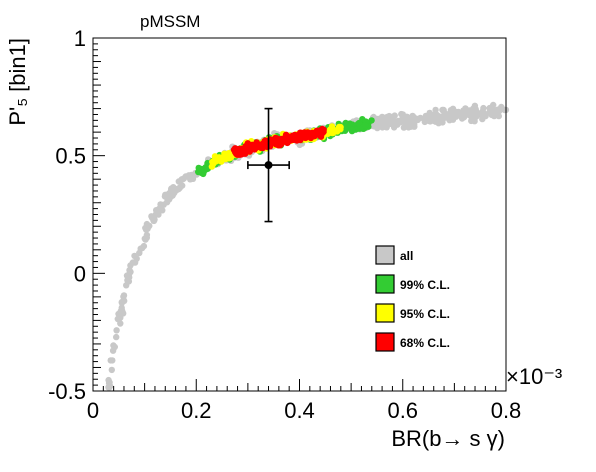 The height and width of the screenshot is (472, 596). Describe the element at coordinates (17, 82) in the screenshot. I see `y-axis-label: P'₅ [bin1]` at that location.